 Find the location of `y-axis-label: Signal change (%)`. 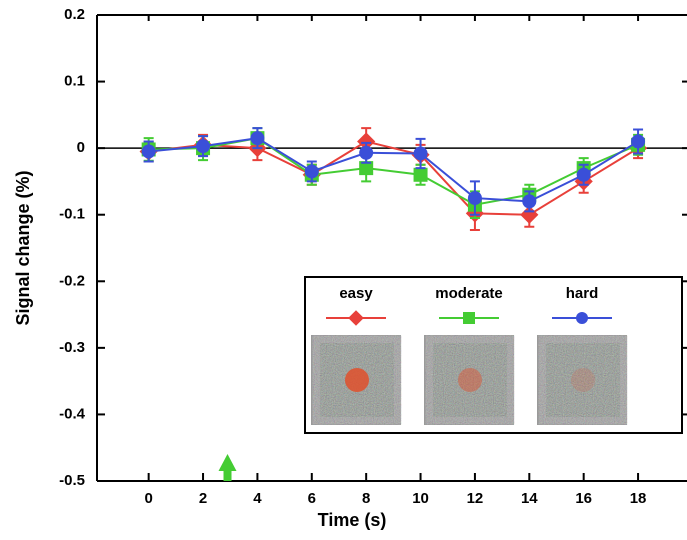

y-axis-label: Signal change (%) is located at coordinates (23, 247).